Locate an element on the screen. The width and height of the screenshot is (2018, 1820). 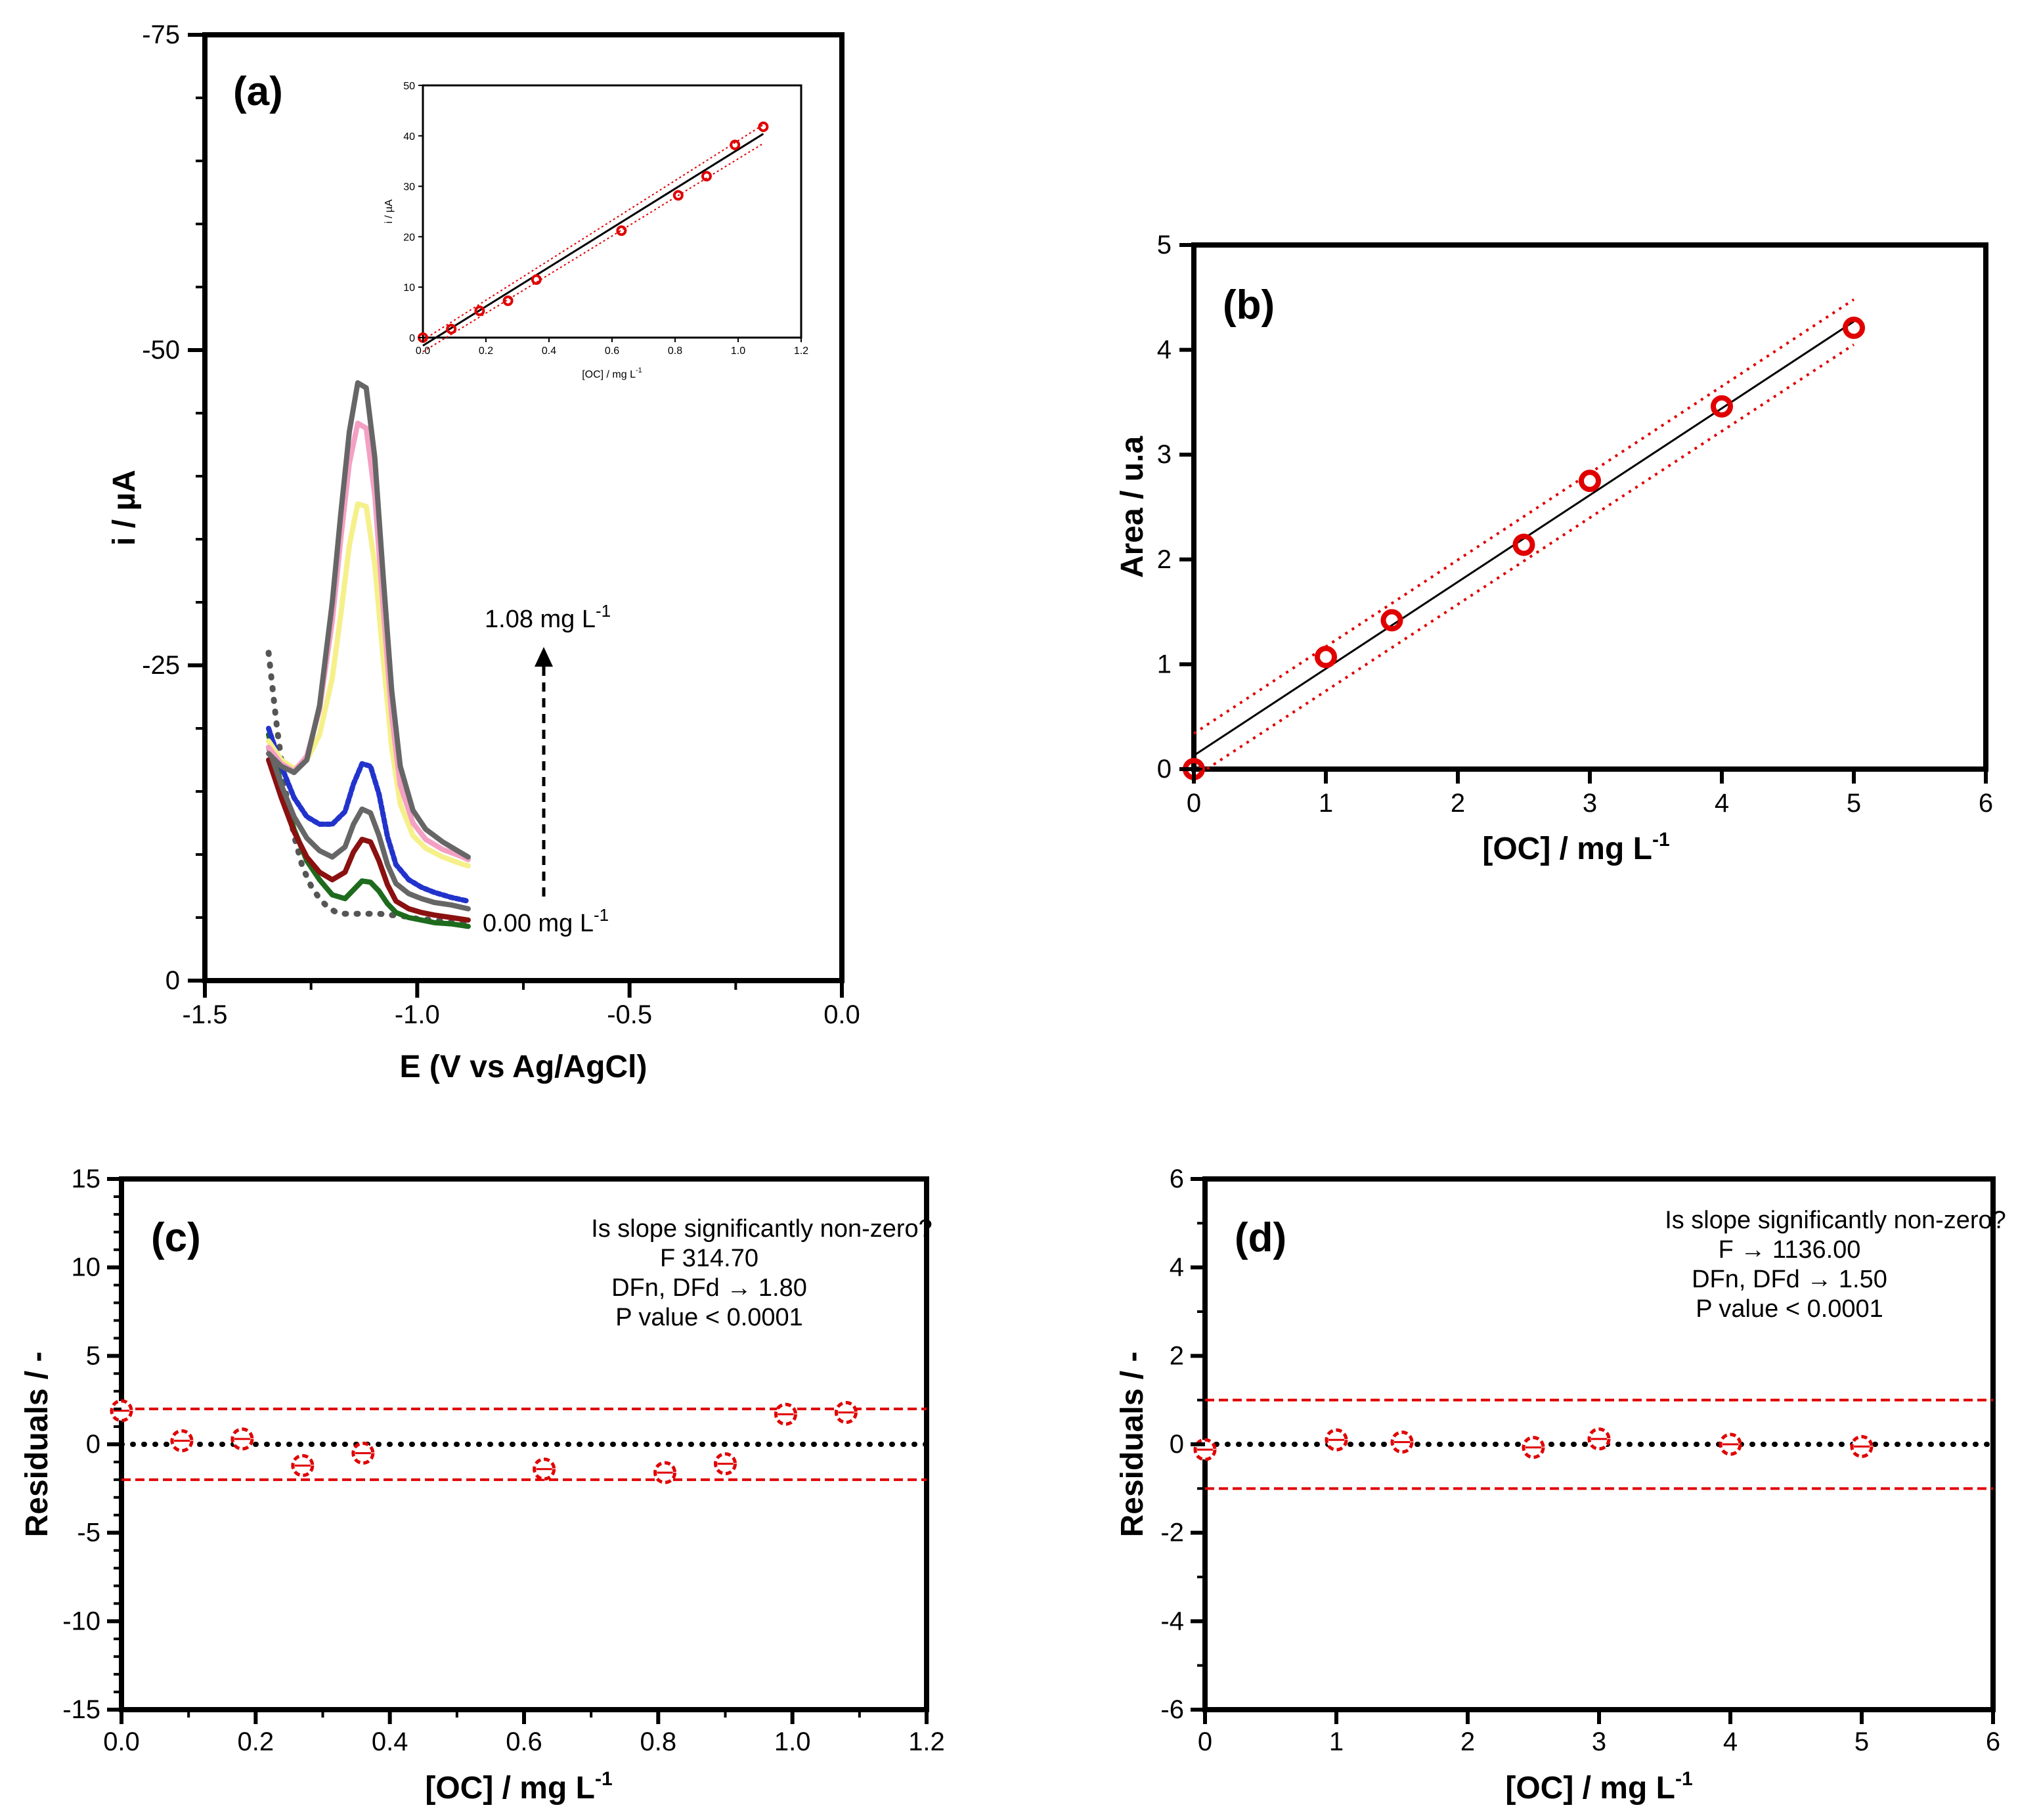
panel-d-content is located at coordinates (1594, 1444).